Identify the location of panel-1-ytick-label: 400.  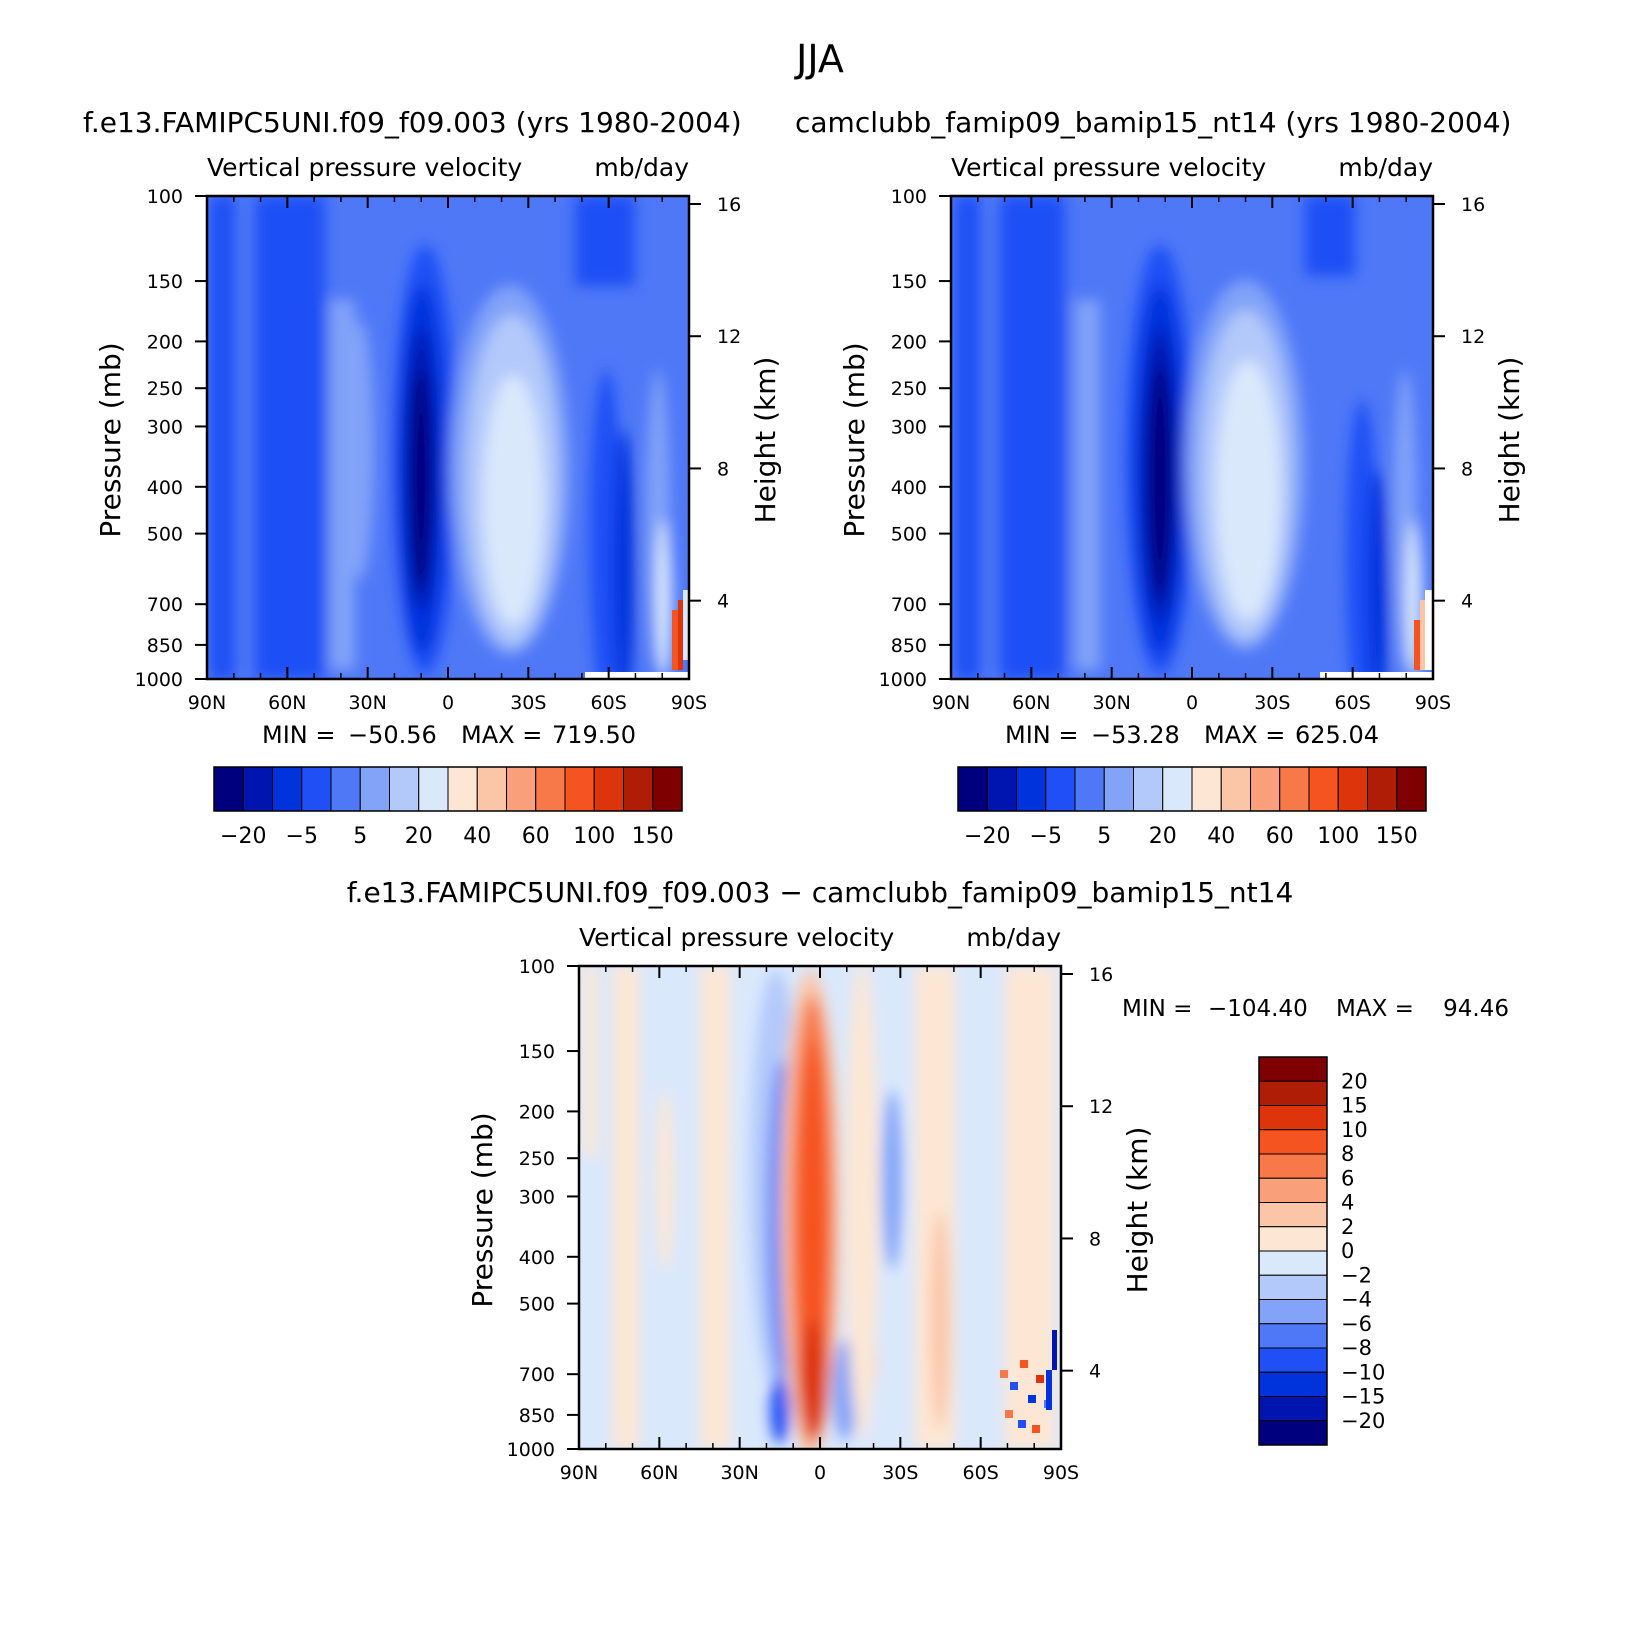
(165, 488).